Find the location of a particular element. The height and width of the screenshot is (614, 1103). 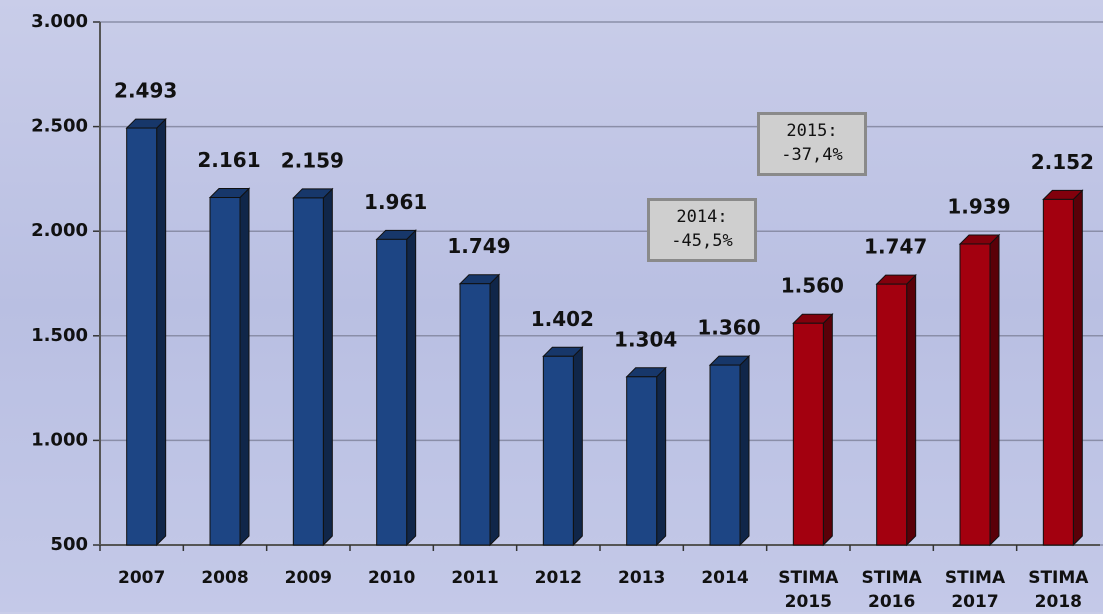

x-tick-label: 2009 is located at coordinates (308, 578).